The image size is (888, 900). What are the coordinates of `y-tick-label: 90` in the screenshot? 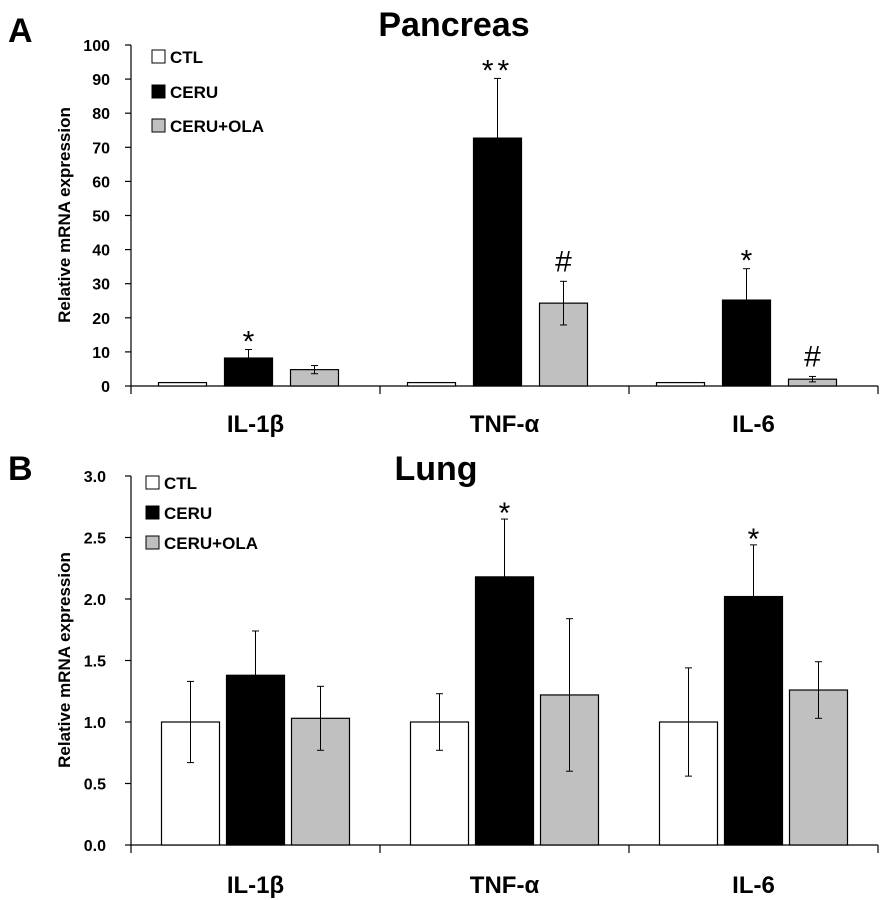 It's located at (101, 80).